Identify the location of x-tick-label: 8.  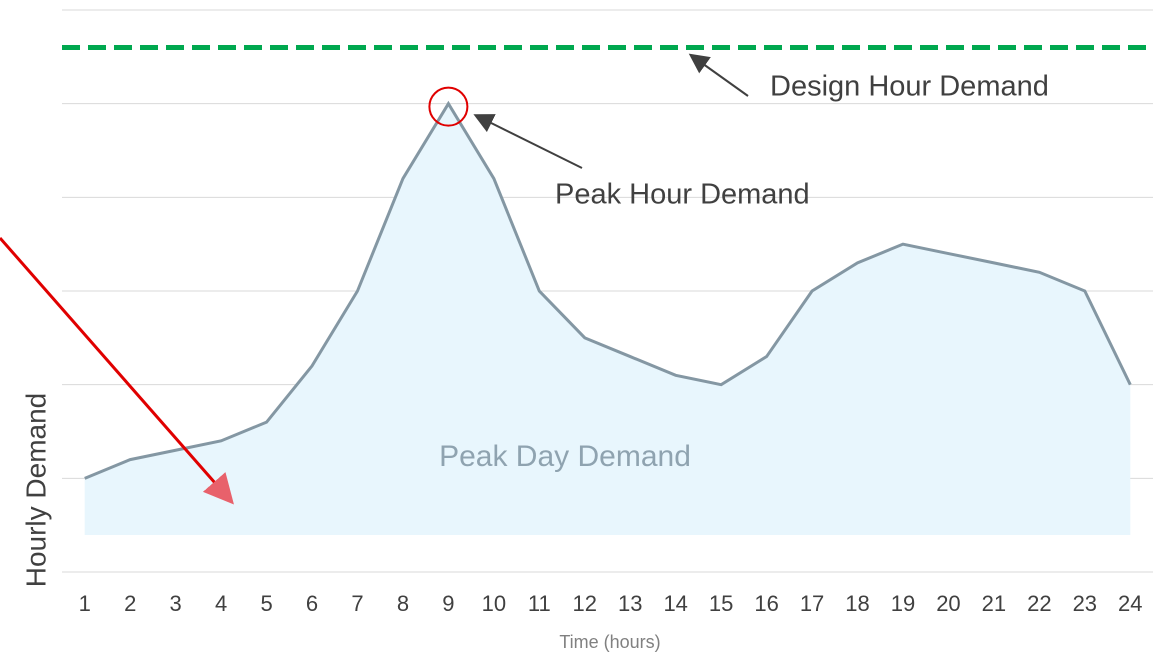
(403, 603).